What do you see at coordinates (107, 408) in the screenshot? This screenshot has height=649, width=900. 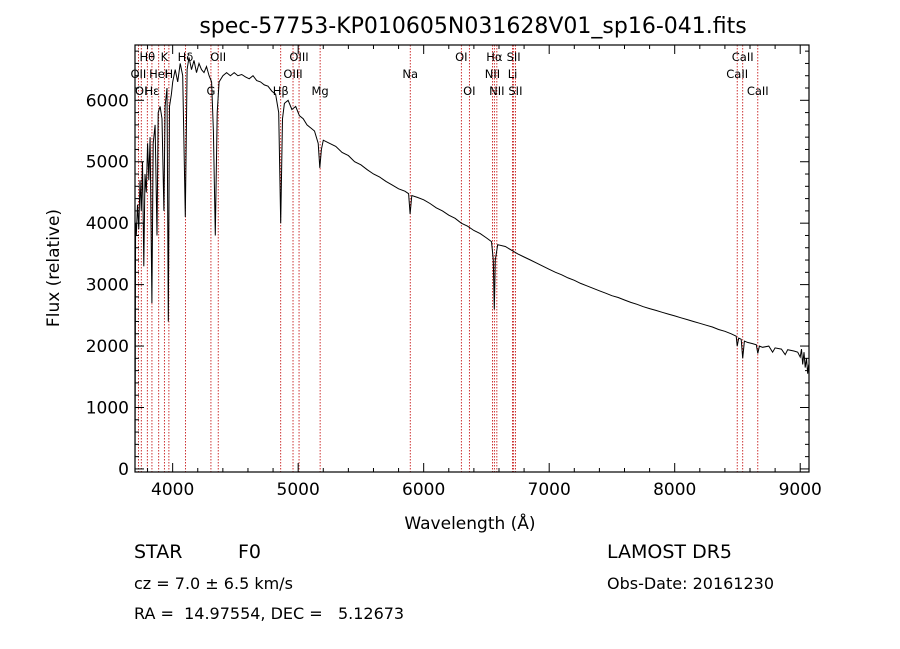 I see `y-tick-label: 1000` at bounding box center [107, 408].